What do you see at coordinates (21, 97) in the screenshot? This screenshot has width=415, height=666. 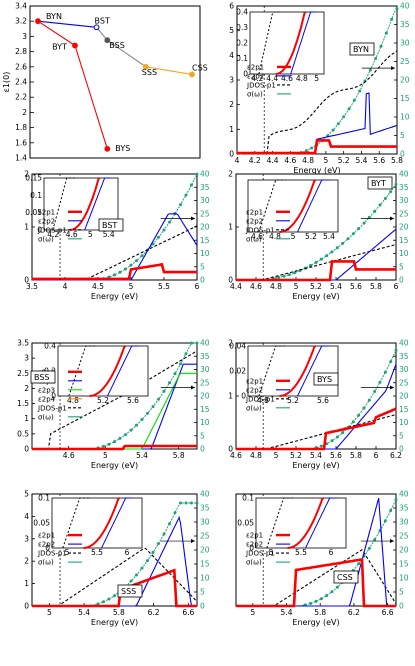 I see `y-tick-label: 2.2` at bounding box center [21, 97].